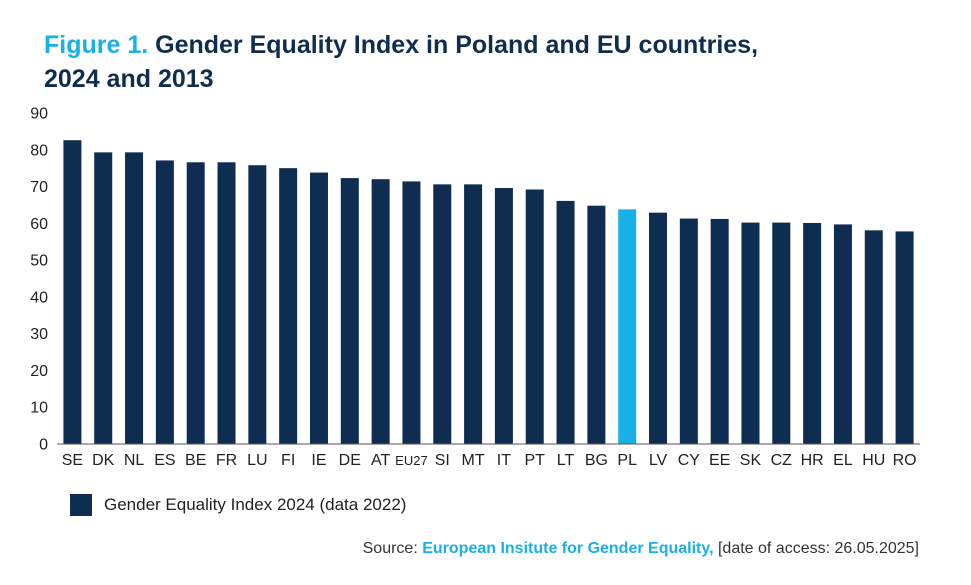 The image size is (971, 585). Describe the element at coordinates (442, 314) in the screenshot. I see `bar-si` at that location.